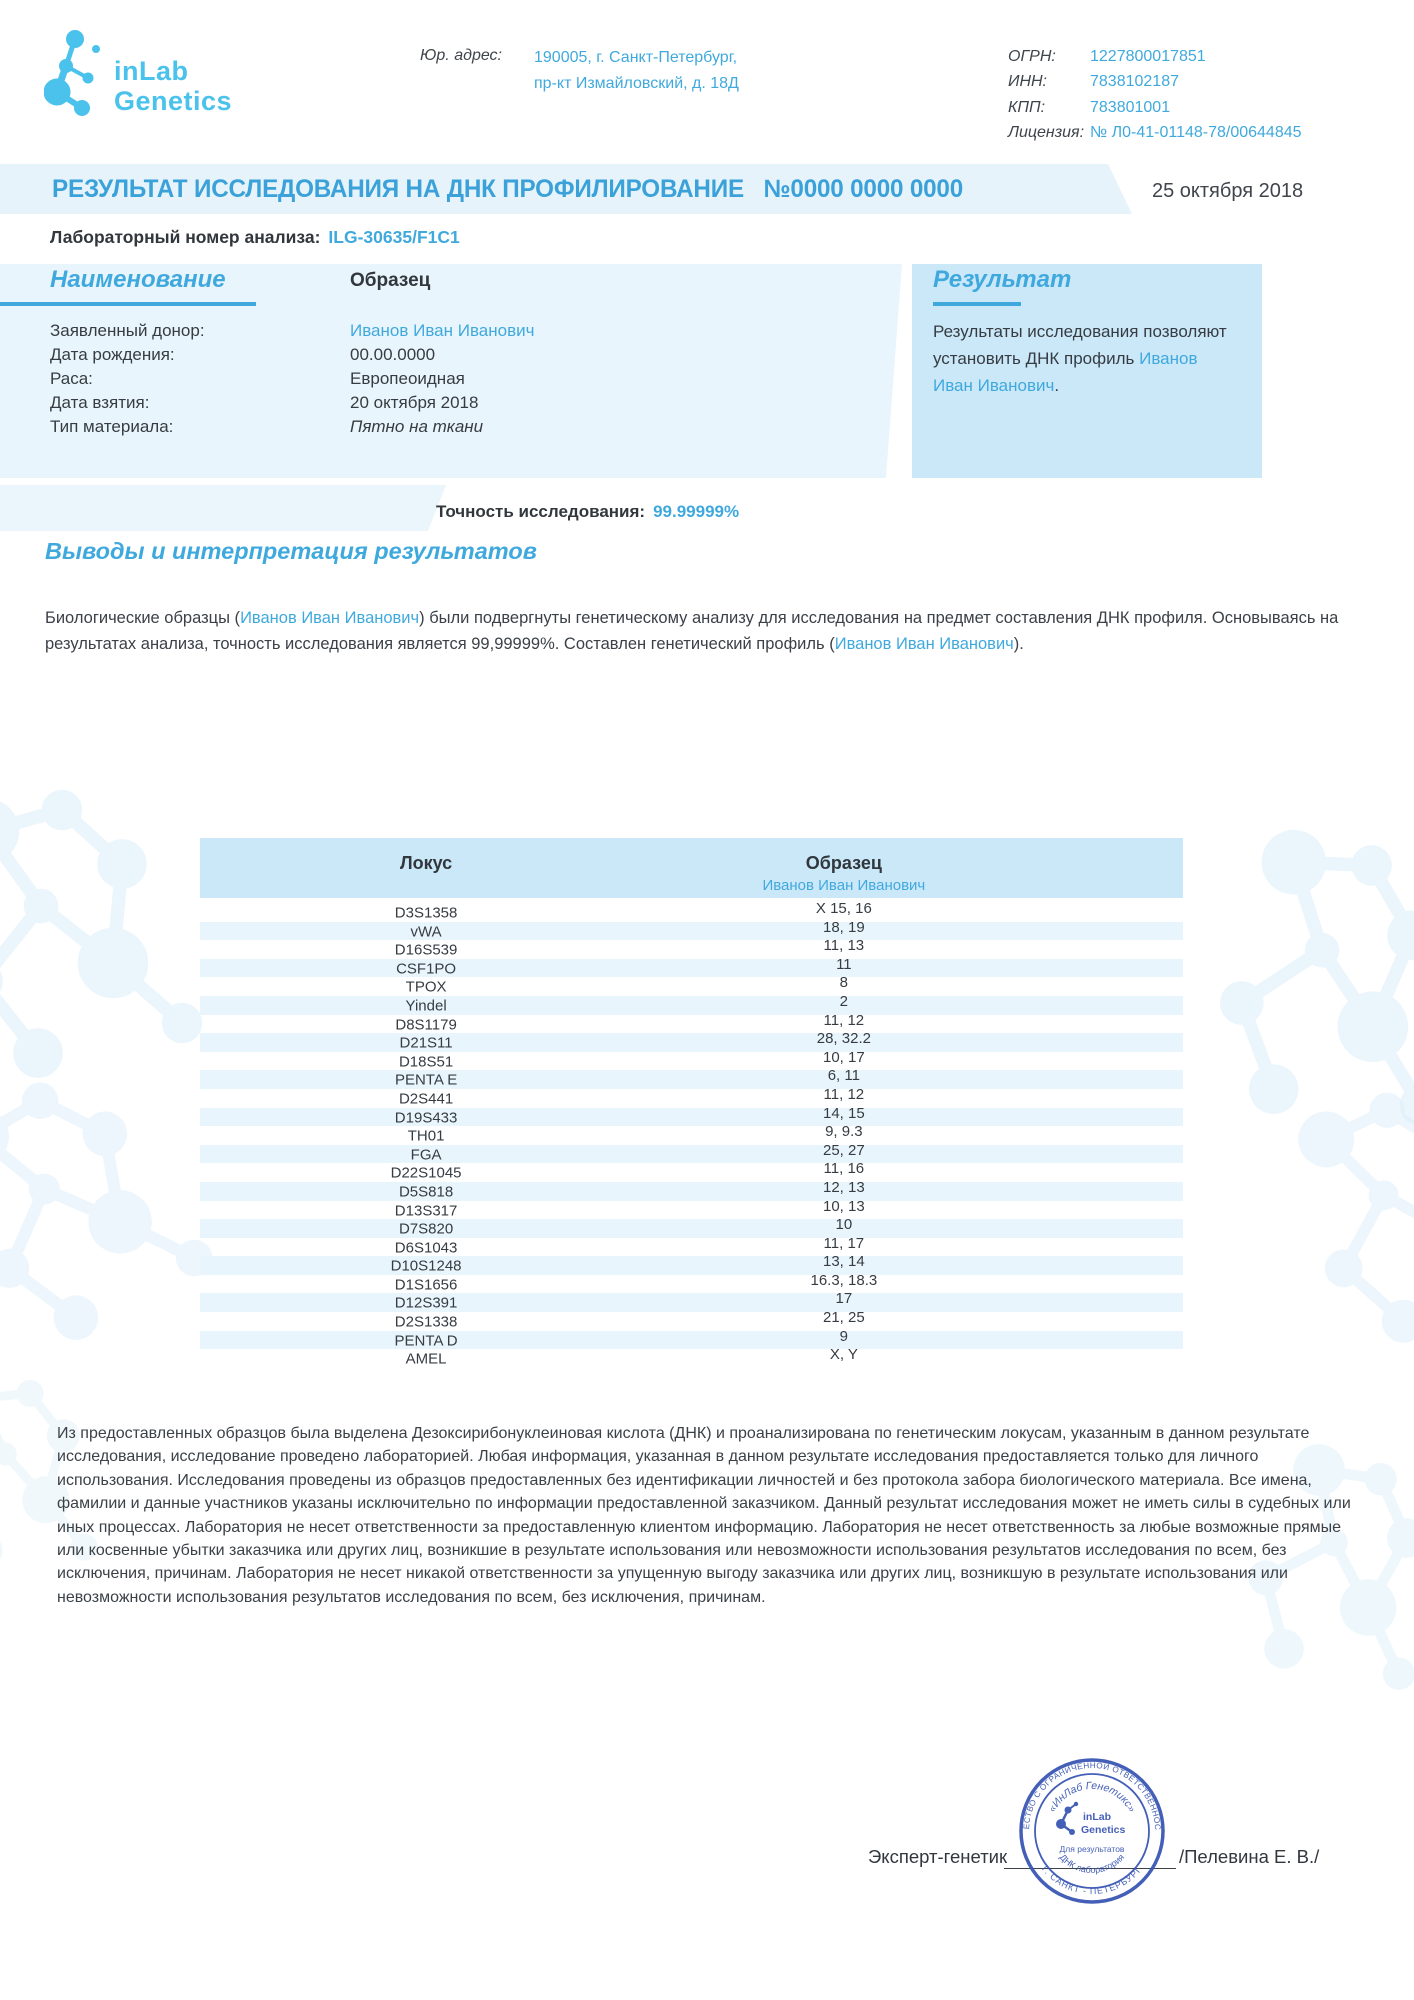 The width and height of the screenshot is (1414, 2000). I want to click on stamp-inner-bottom-text: ДНК лаборатория, so click(1092, 1863).